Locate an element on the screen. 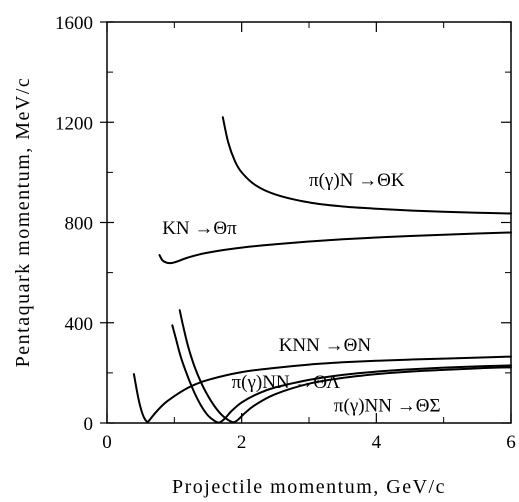 The height and width of the screenshot is (502, 519). y-tick-label: 800 is located at coordinates (79, 224).